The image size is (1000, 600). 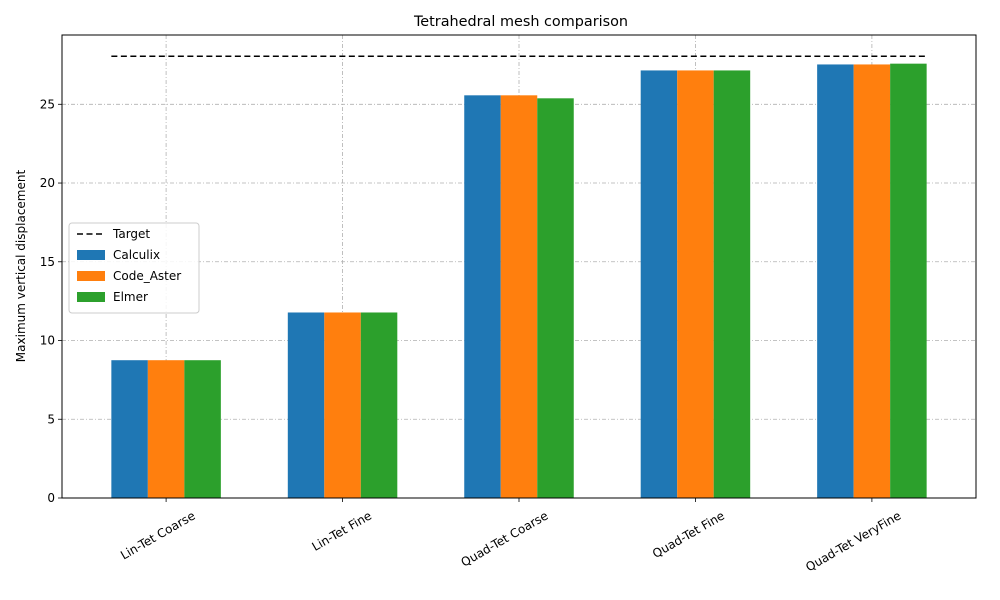 What do you see at coordinates (47, 341) in the screenshot?
I see `y-tick-label: 10` at bounding box center [47, 341].